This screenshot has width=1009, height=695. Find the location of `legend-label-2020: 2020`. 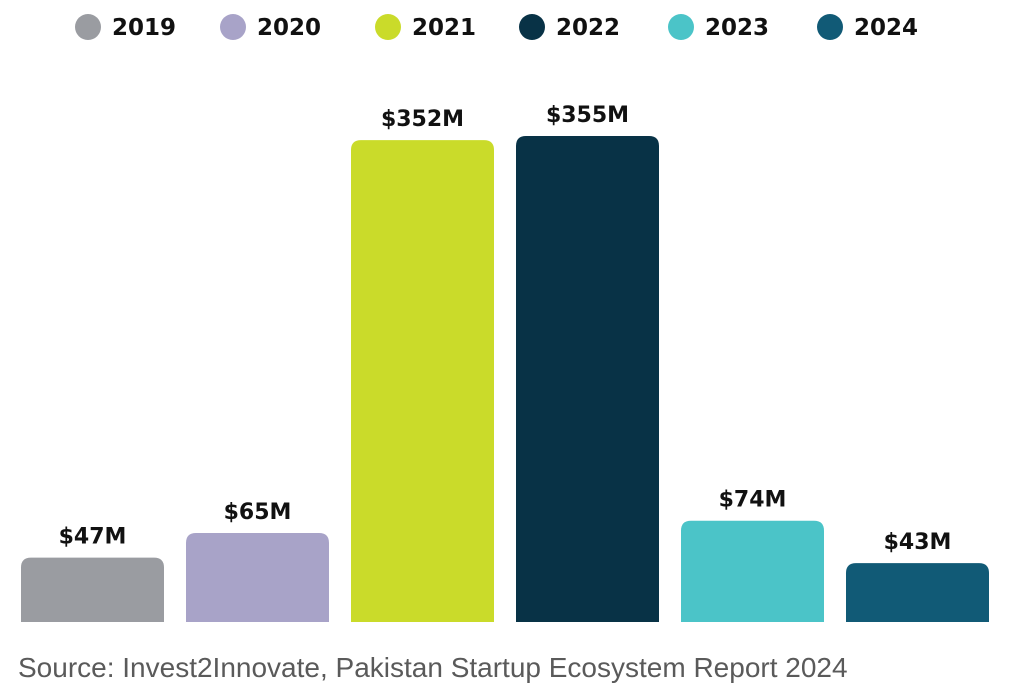

legend-label-2020: 2020 is located at coordinates (289, 28).